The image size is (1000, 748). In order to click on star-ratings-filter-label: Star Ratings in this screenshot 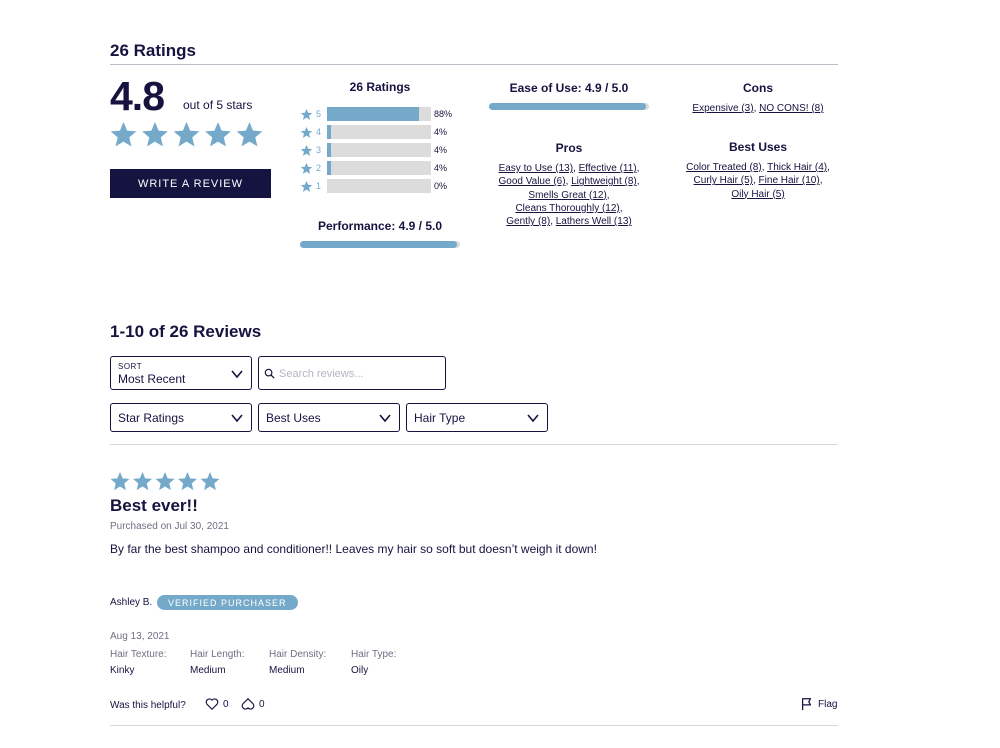, I will do `click(151, 418)`.